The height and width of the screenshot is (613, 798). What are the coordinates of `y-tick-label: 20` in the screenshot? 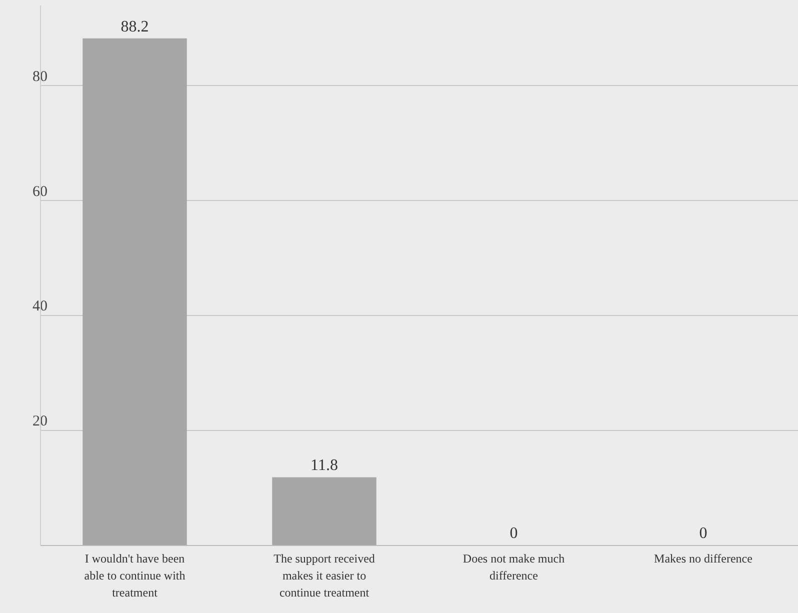 It's located at (40, 422).